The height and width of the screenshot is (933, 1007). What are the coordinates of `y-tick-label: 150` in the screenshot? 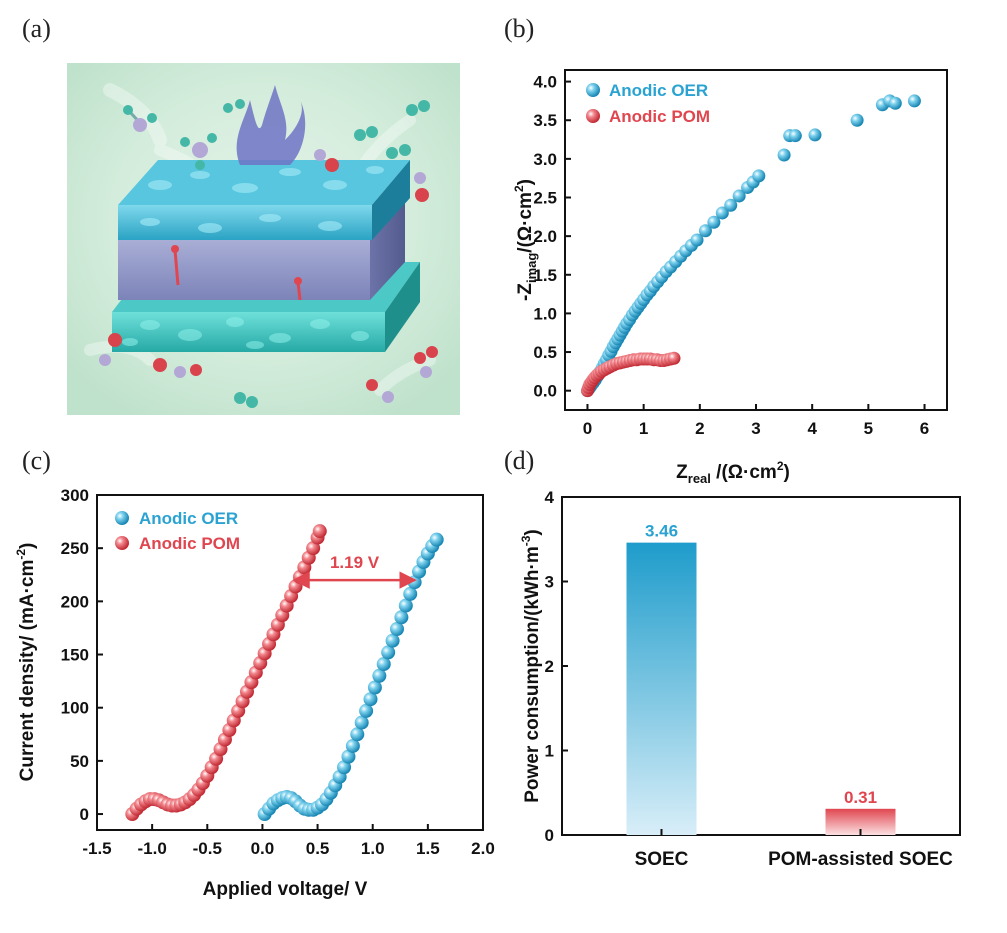 It's located at (75, 655).